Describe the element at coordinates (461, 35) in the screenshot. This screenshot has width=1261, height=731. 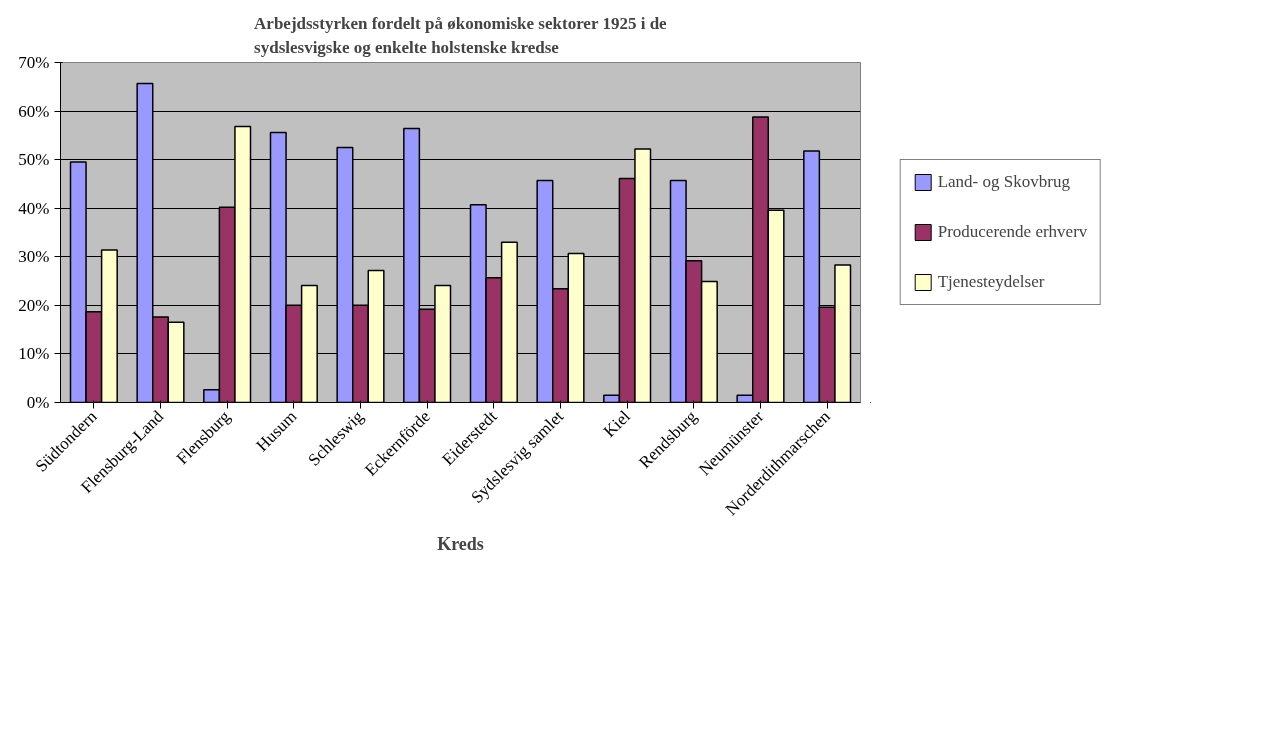
I see `chart-title: Arbejdsstyrken fordelt på økonomiske sektorer 1925 i de sydslesvigske og enkelte holstenske kredse` at that location.